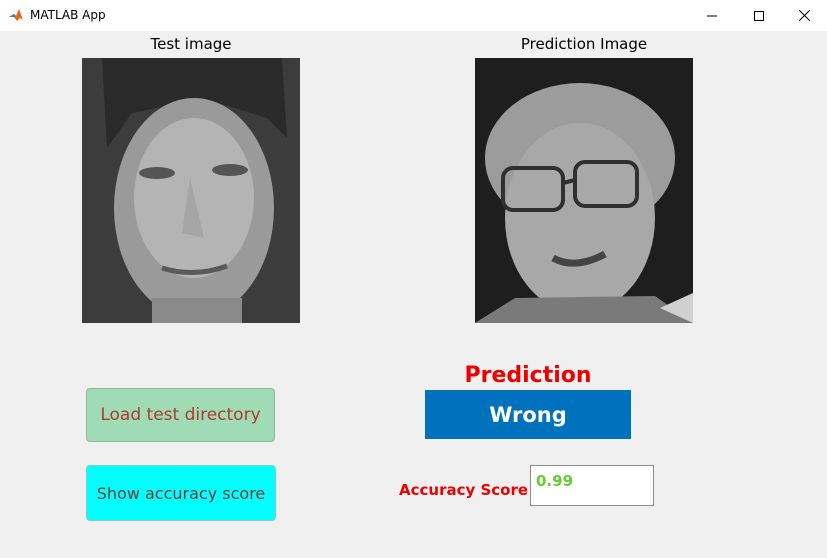 The width and height of the screenshot is (827, 558). Describe the element at coordinates (68, 15) in the screenshot. I see `window-title: MATLAB App` at that location.